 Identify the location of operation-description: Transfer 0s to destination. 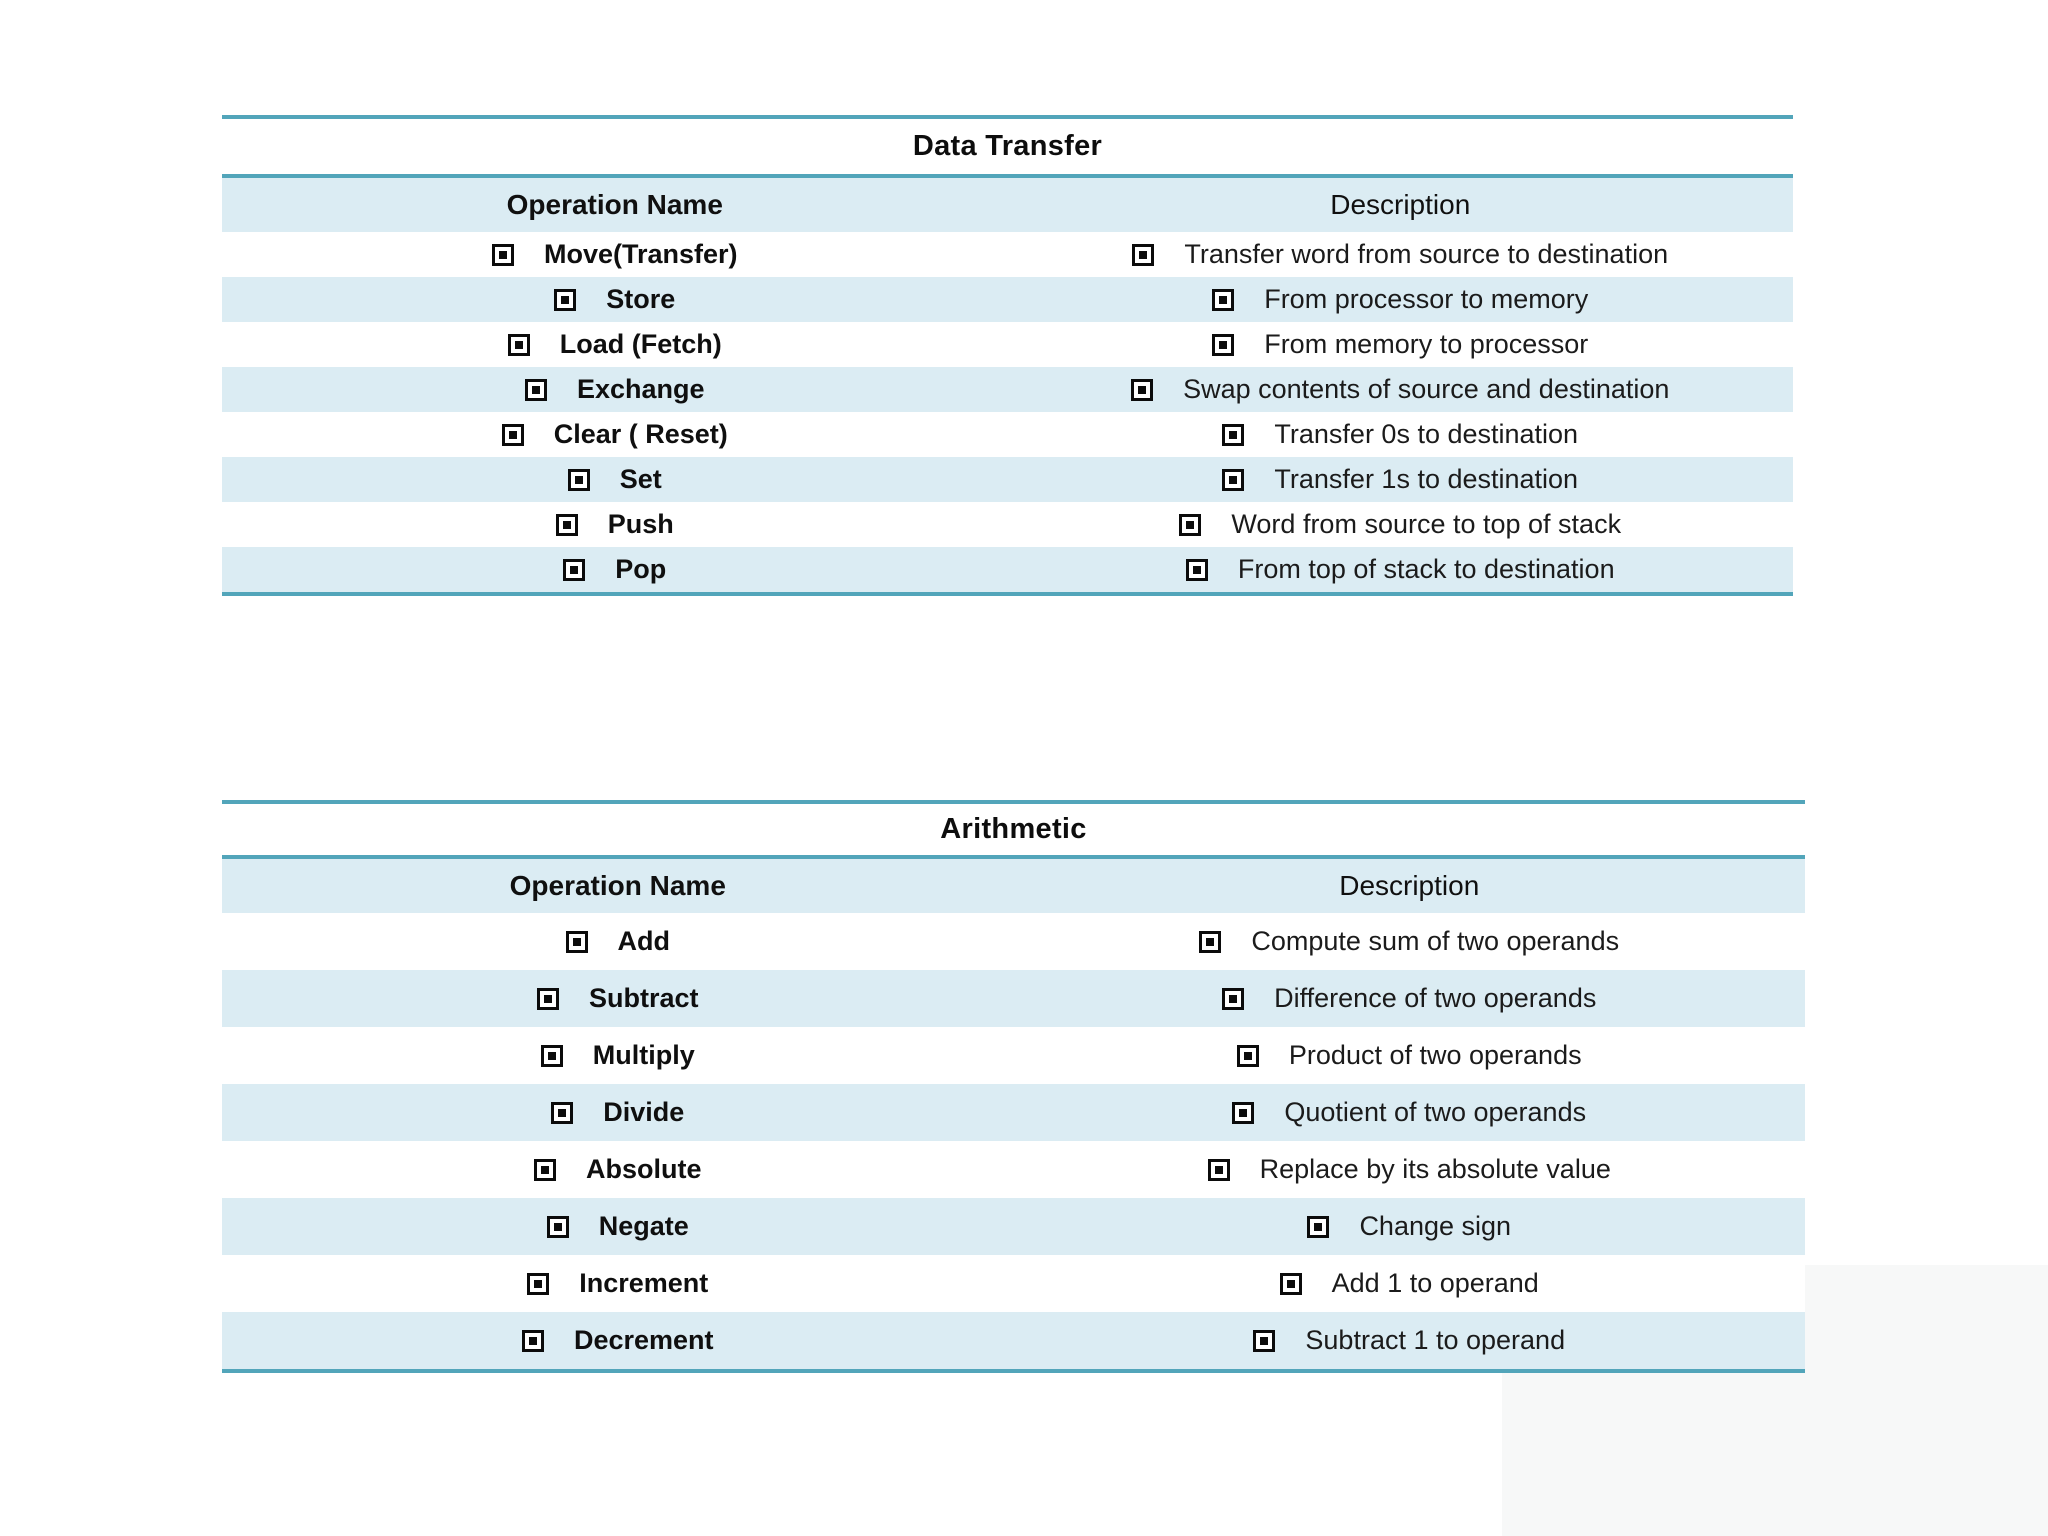
(1426, 434).